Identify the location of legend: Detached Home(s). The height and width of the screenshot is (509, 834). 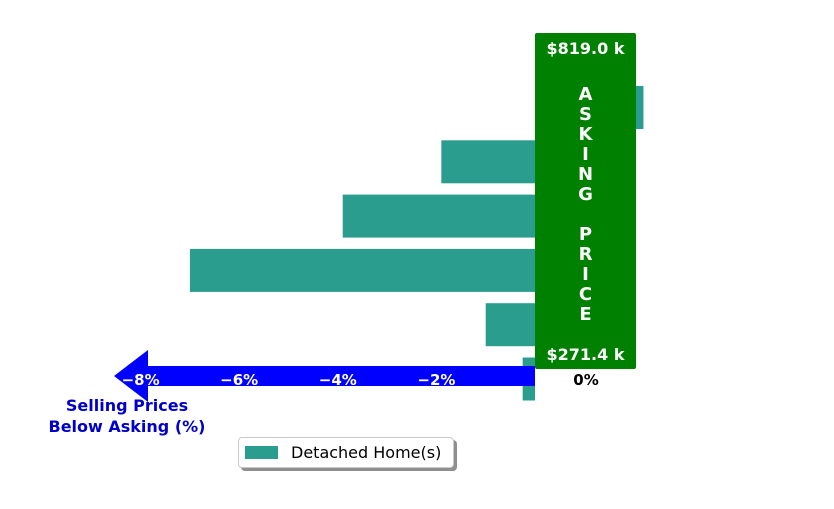
(346, 452).